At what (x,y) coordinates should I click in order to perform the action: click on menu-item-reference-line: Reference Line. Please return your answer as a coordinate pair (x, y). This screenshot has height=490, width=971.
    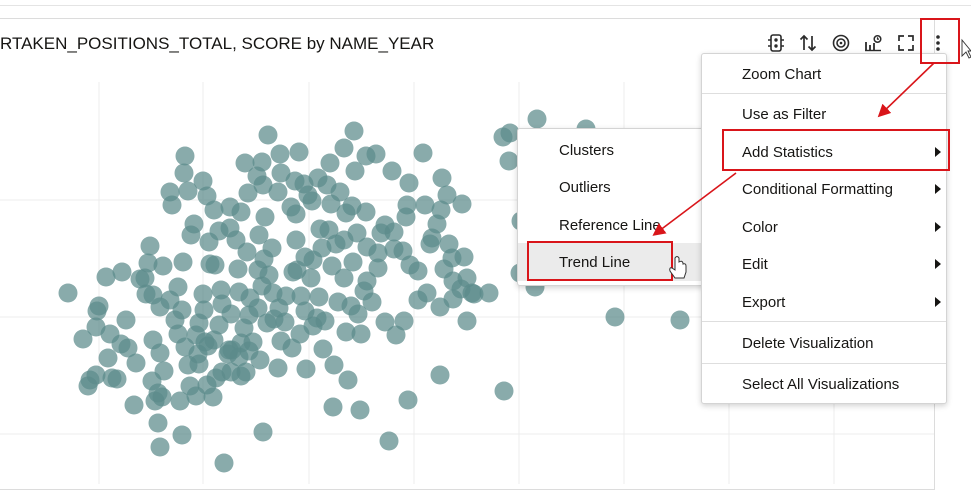
    Looking at the image, I should click on (610, 225).